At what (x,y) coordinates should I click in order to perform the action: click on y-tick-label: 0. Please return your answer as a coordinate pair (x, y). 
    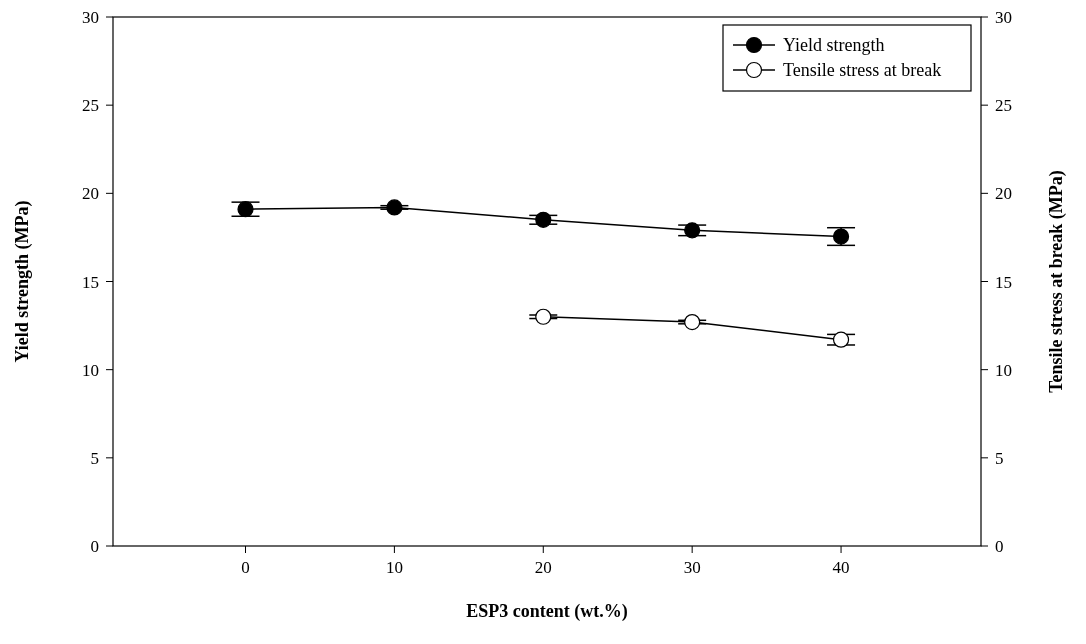
    Looking at the image, I should click on (94, 546).